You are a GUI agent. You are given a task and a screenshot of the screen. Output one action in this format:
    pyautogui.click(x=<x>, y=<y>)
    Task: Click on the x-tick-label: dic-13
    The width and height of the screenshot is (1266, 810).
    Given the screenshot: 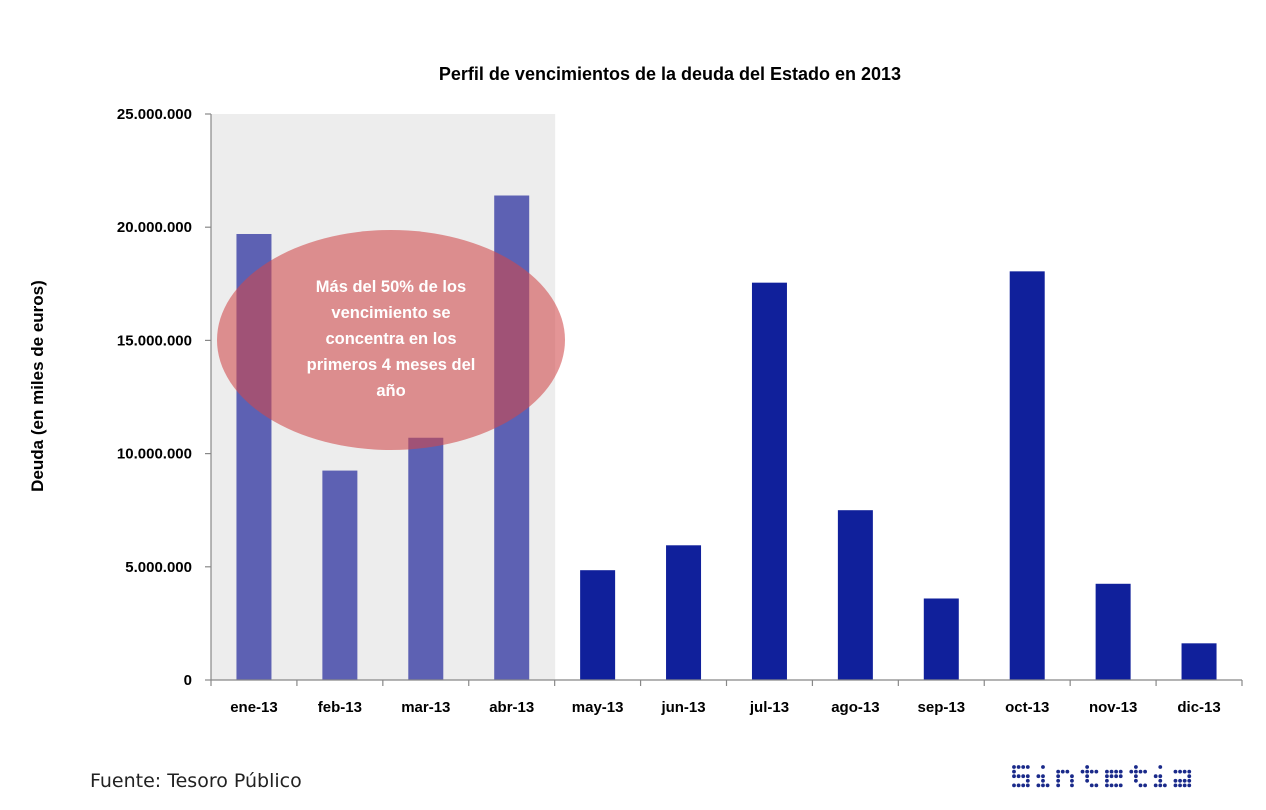 What is the action you would take?
    pyautogui.click(x=1198, y=707)
    